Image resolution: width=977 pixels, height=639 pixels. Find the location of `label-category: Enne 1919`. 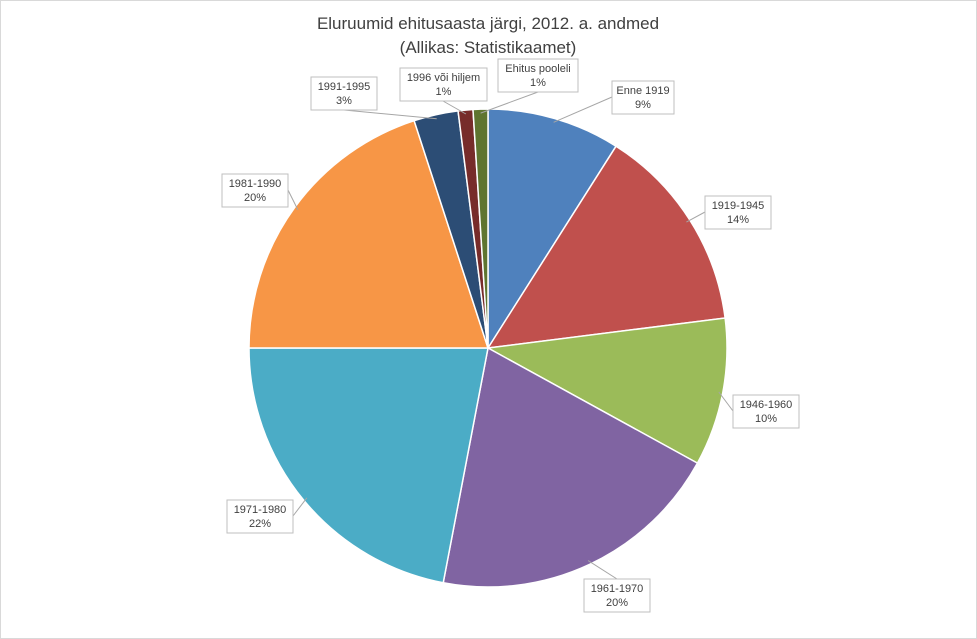

label-category: Enne 1919 is located at coordinates (642, 91).